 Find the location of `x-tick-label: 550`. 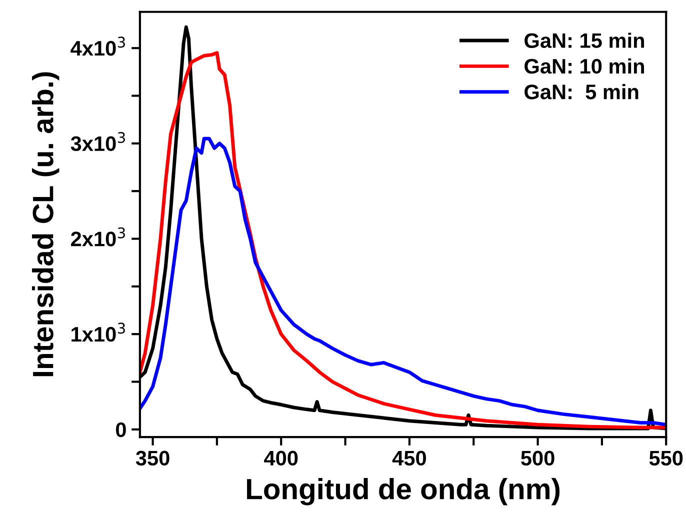

x-tick-label: 550 is located at coordinates (666, 458).